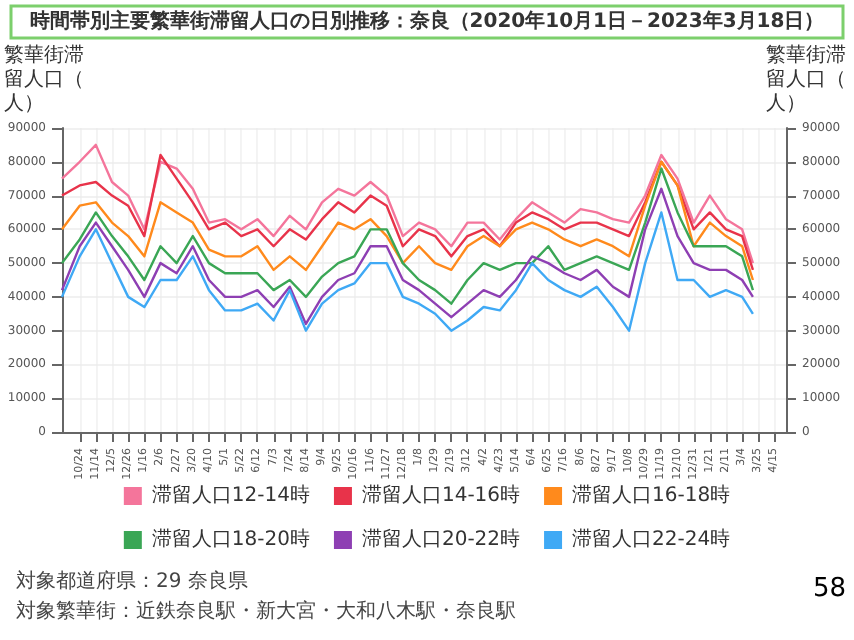  What do you see at coordinates (806, 79) in the screenshot?
I see `y2-axis-title: 繁華街滞留人口（人）` at bounding box center [806, 79].